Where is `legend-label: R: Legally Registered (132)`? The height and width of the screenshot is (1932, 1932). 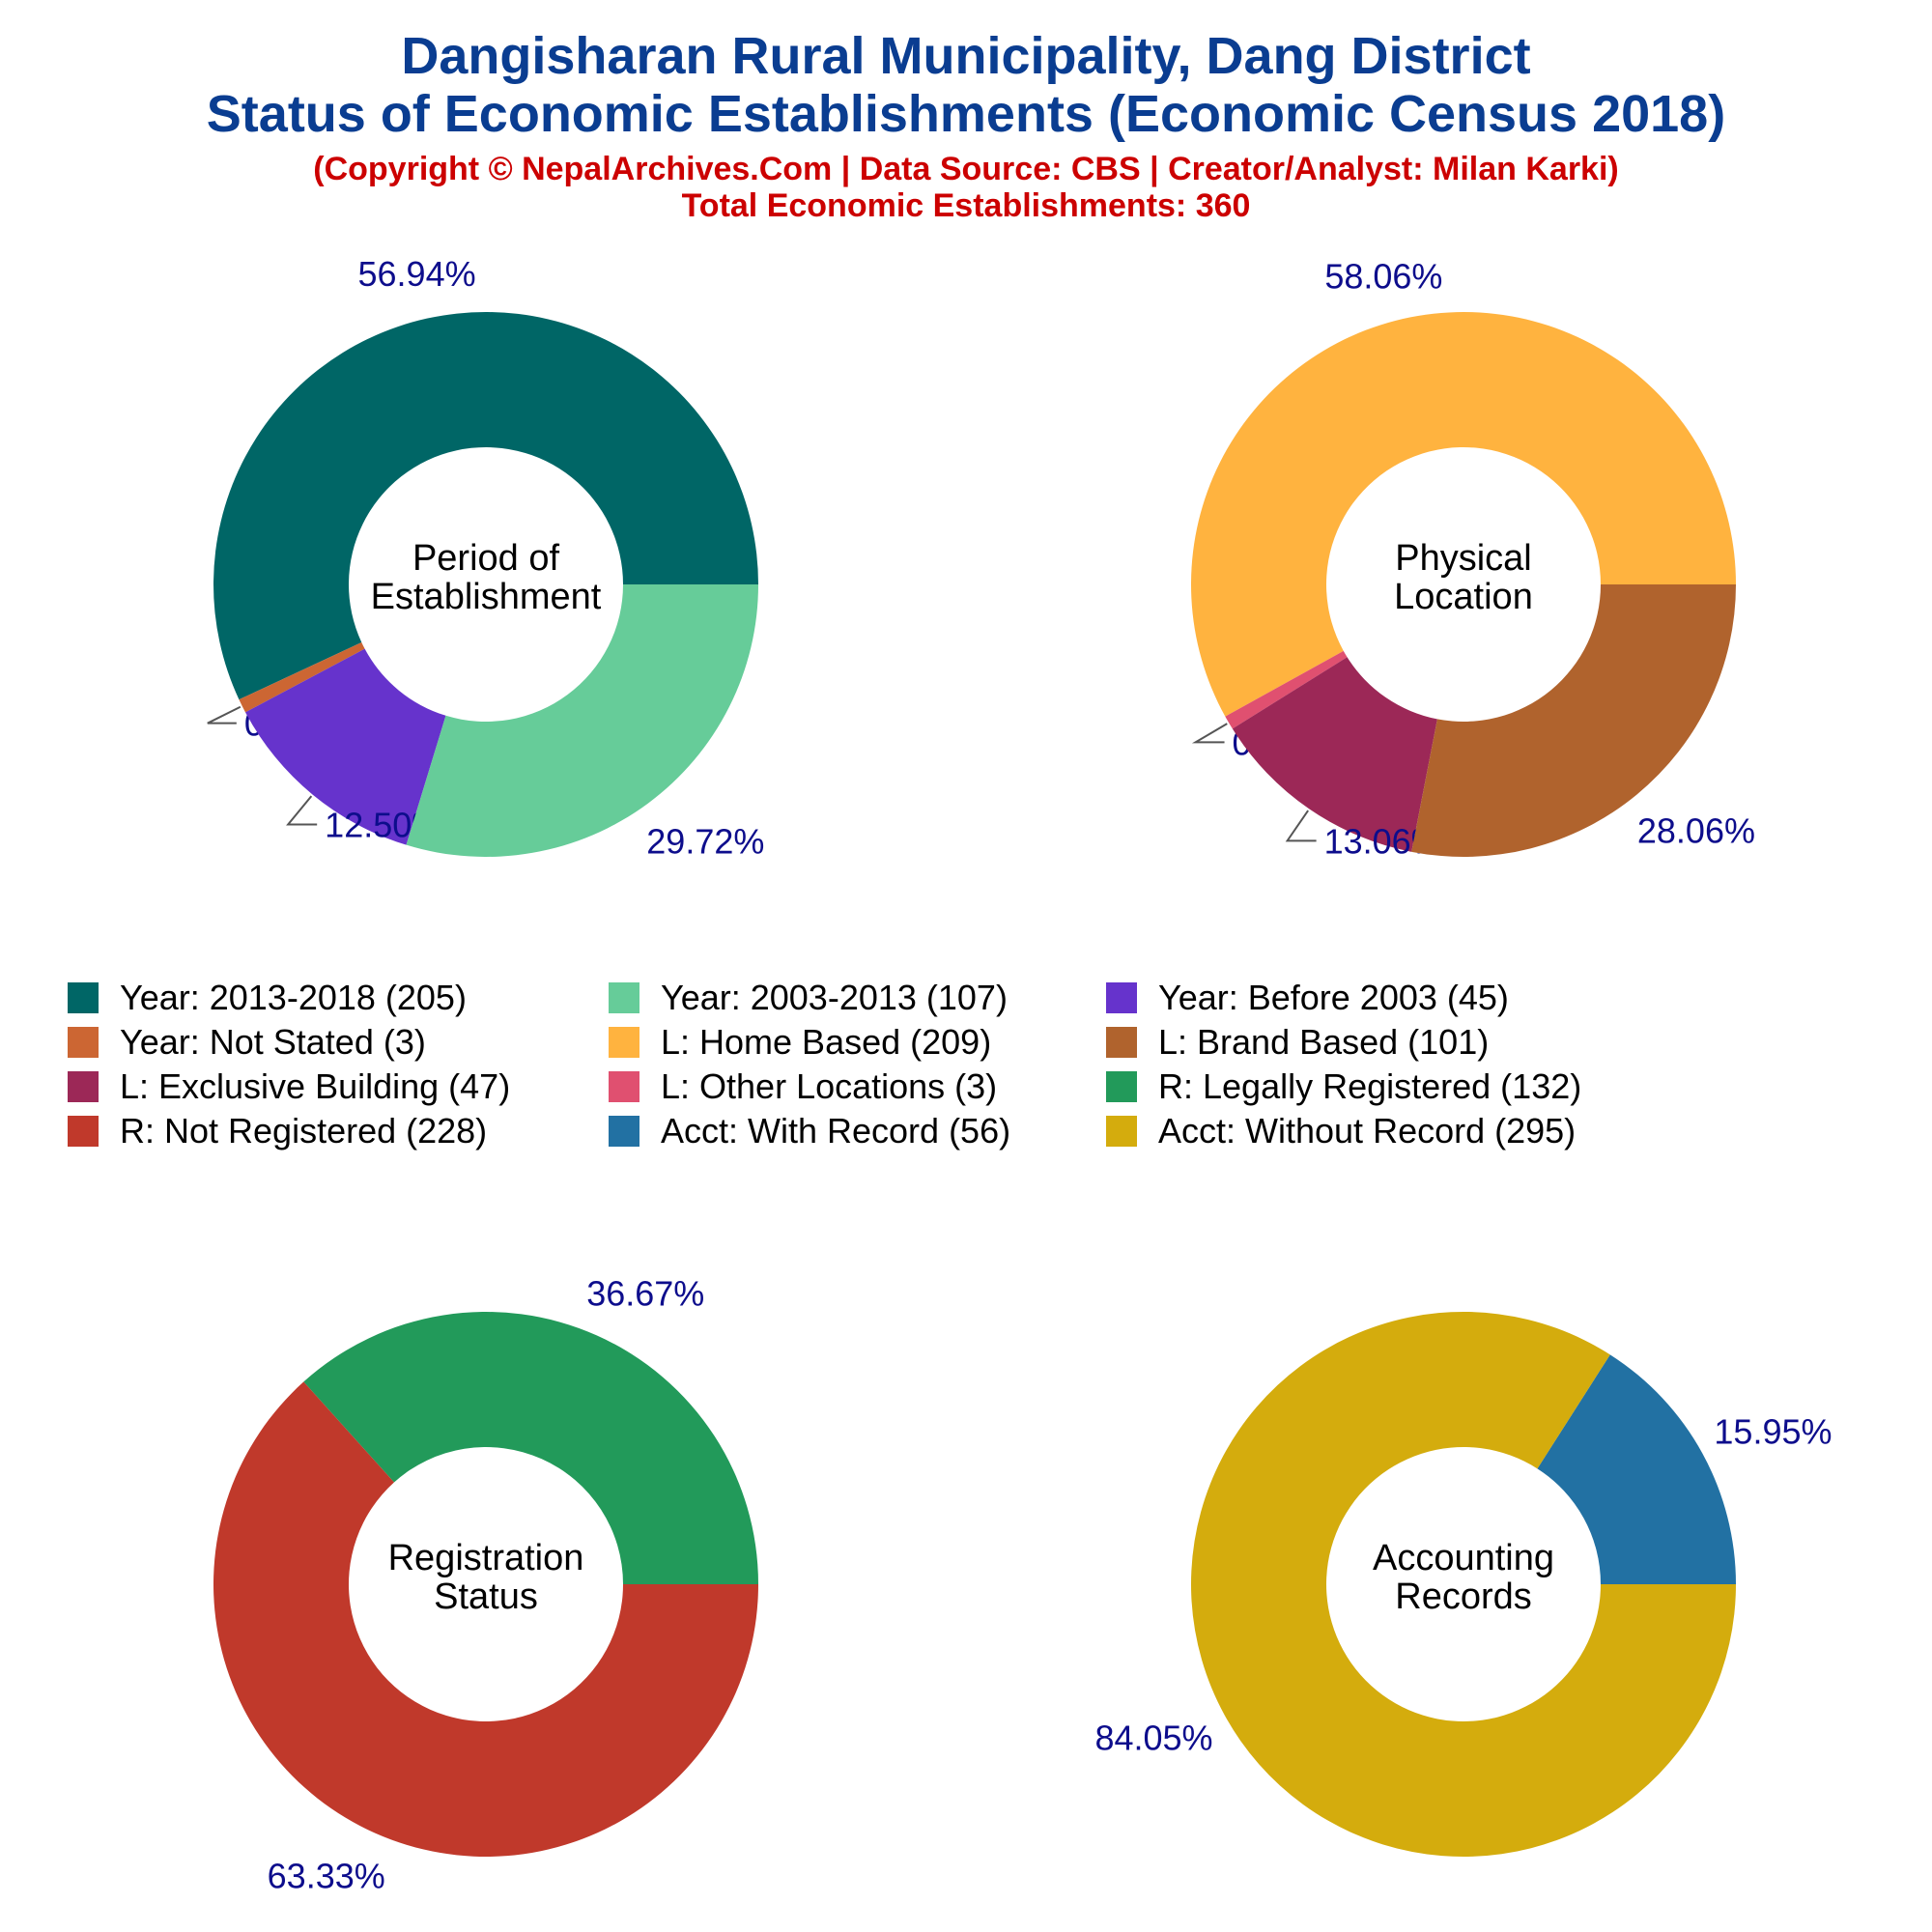
legend-label: R: Legally Registered (132) is located at coordinates (1370, 1086).